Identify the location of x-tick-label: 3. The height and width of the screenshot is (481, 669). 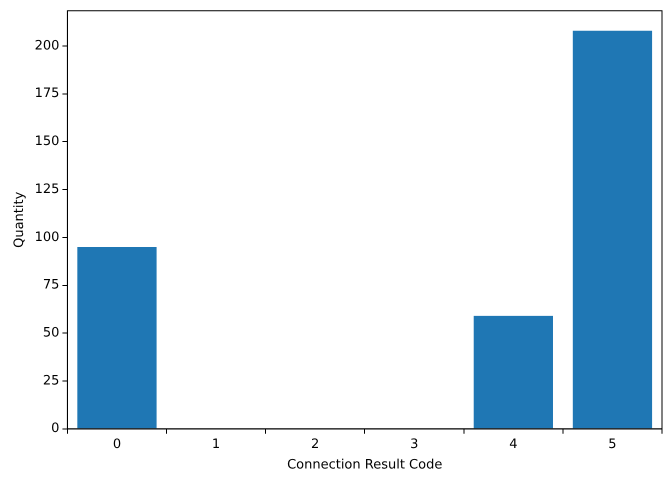
(414, 444).